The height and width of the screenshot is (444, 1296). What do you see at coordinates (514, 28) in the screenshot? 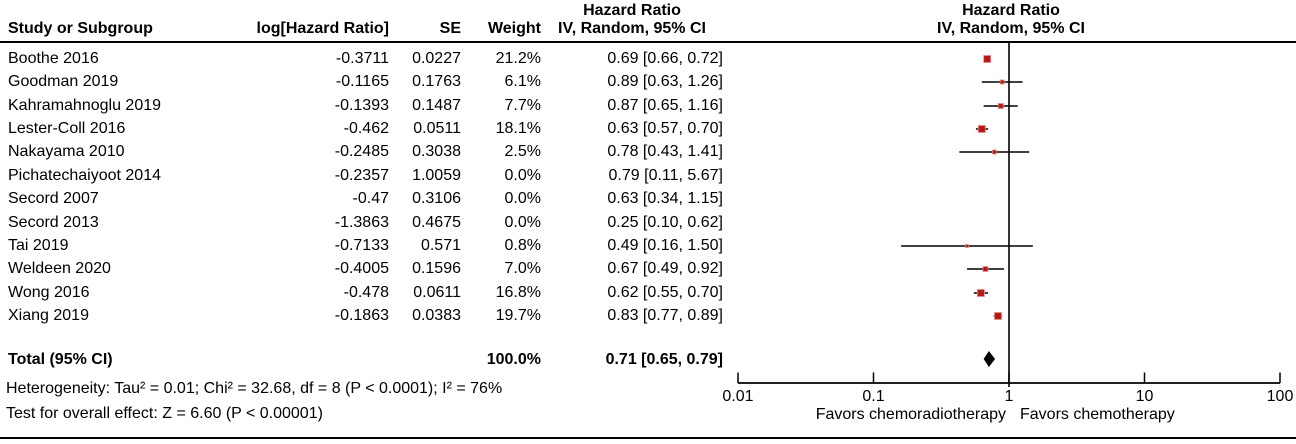
I see `col-header-weight: Weight` at bounding box center [514, 28].